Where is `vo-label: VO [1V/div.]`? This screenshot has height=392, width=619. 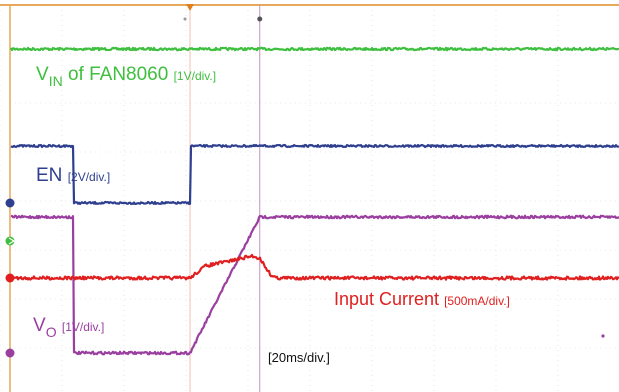
vo-label: VO [1V/div.] is located at coordinates (68, 327).